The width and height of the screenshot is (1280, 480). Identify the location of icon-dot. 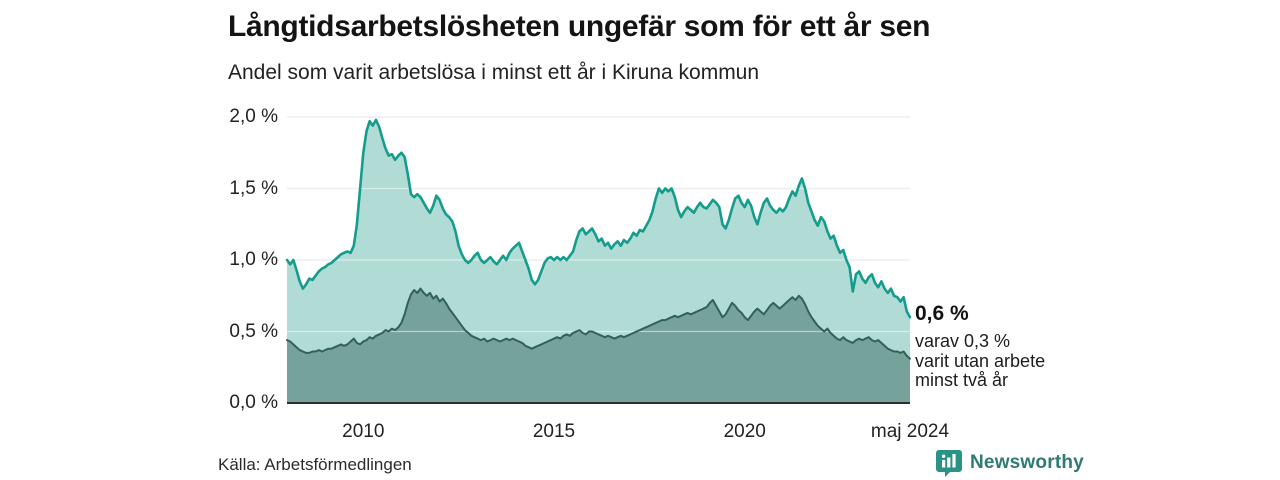
(943, 456).